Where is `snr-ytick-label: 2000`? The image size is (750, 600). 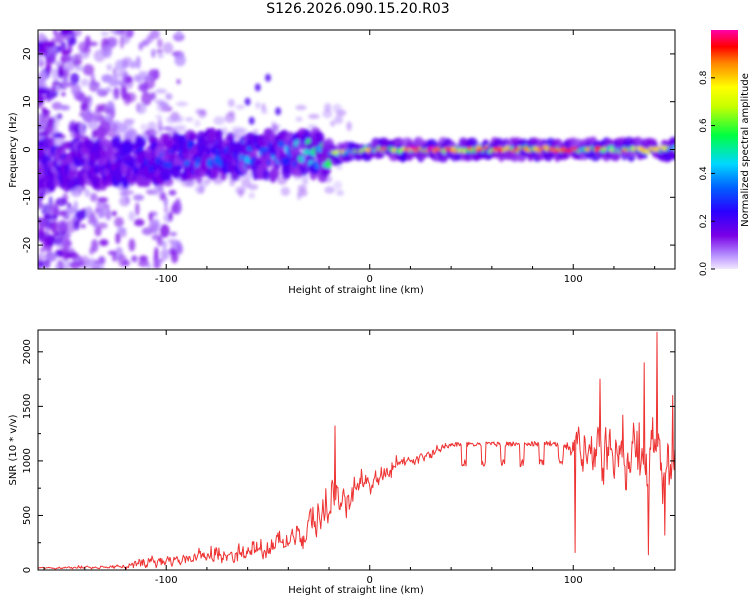 snr-ytick-label: 2000 is located at coordinates (27, 351).